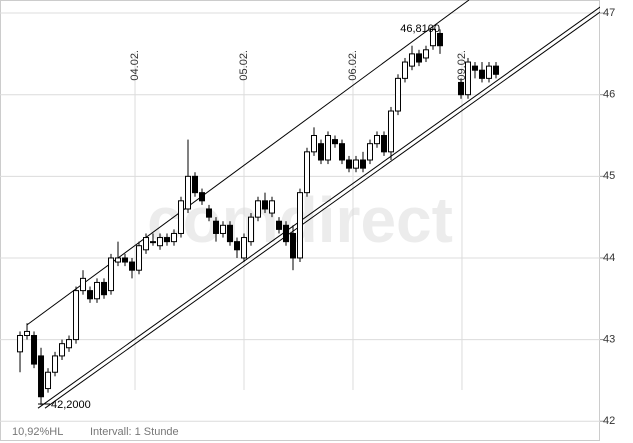  Describe the element at coordinates (135, 65) in the screenshot. I see `x-tick-label: 04.02.` at that location.